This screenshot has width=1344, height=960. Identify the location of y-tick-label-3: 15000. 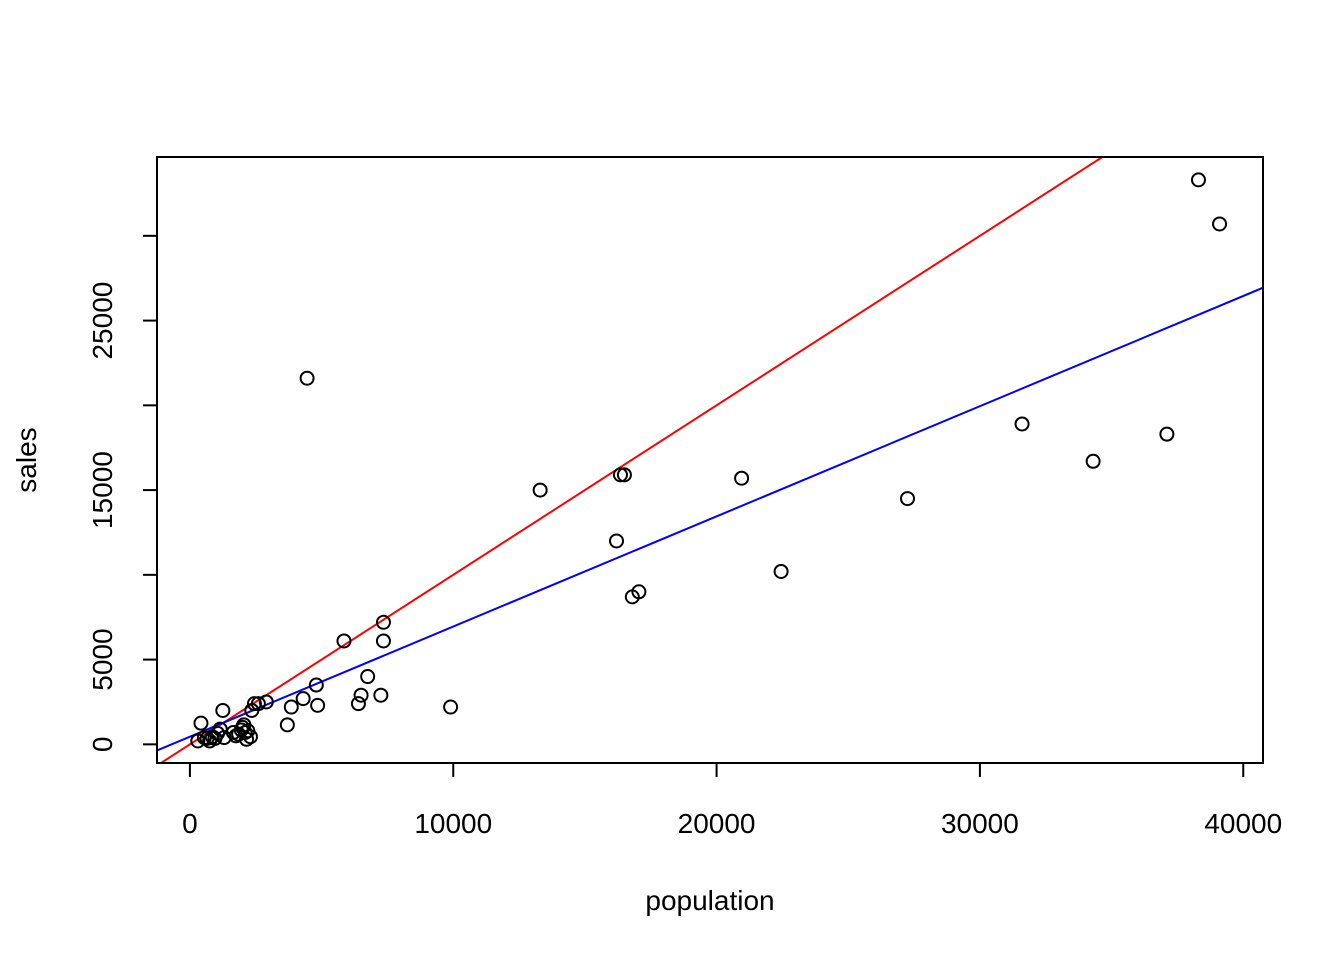
(102, 490).